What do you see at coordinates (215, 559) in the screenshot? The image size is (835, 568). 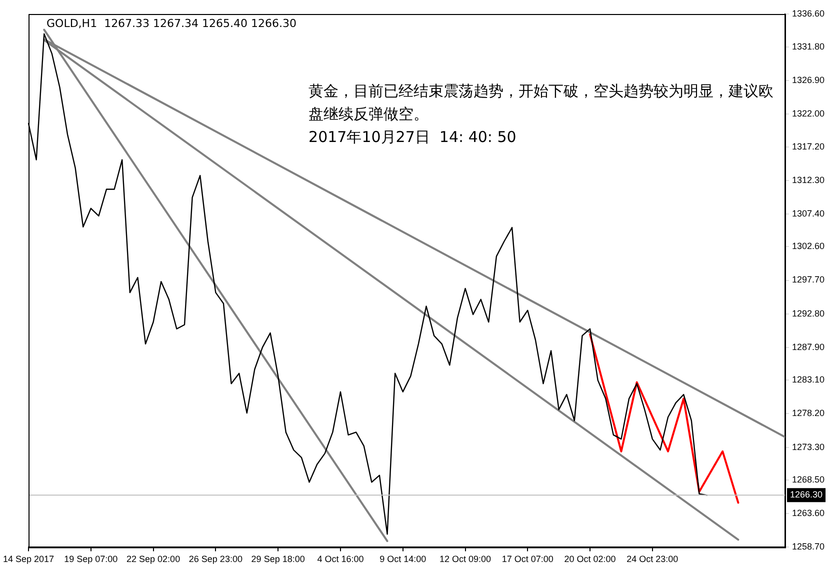 I see `x-tick-label: 26 Sep 23:00` at bounding box center [215, 559].